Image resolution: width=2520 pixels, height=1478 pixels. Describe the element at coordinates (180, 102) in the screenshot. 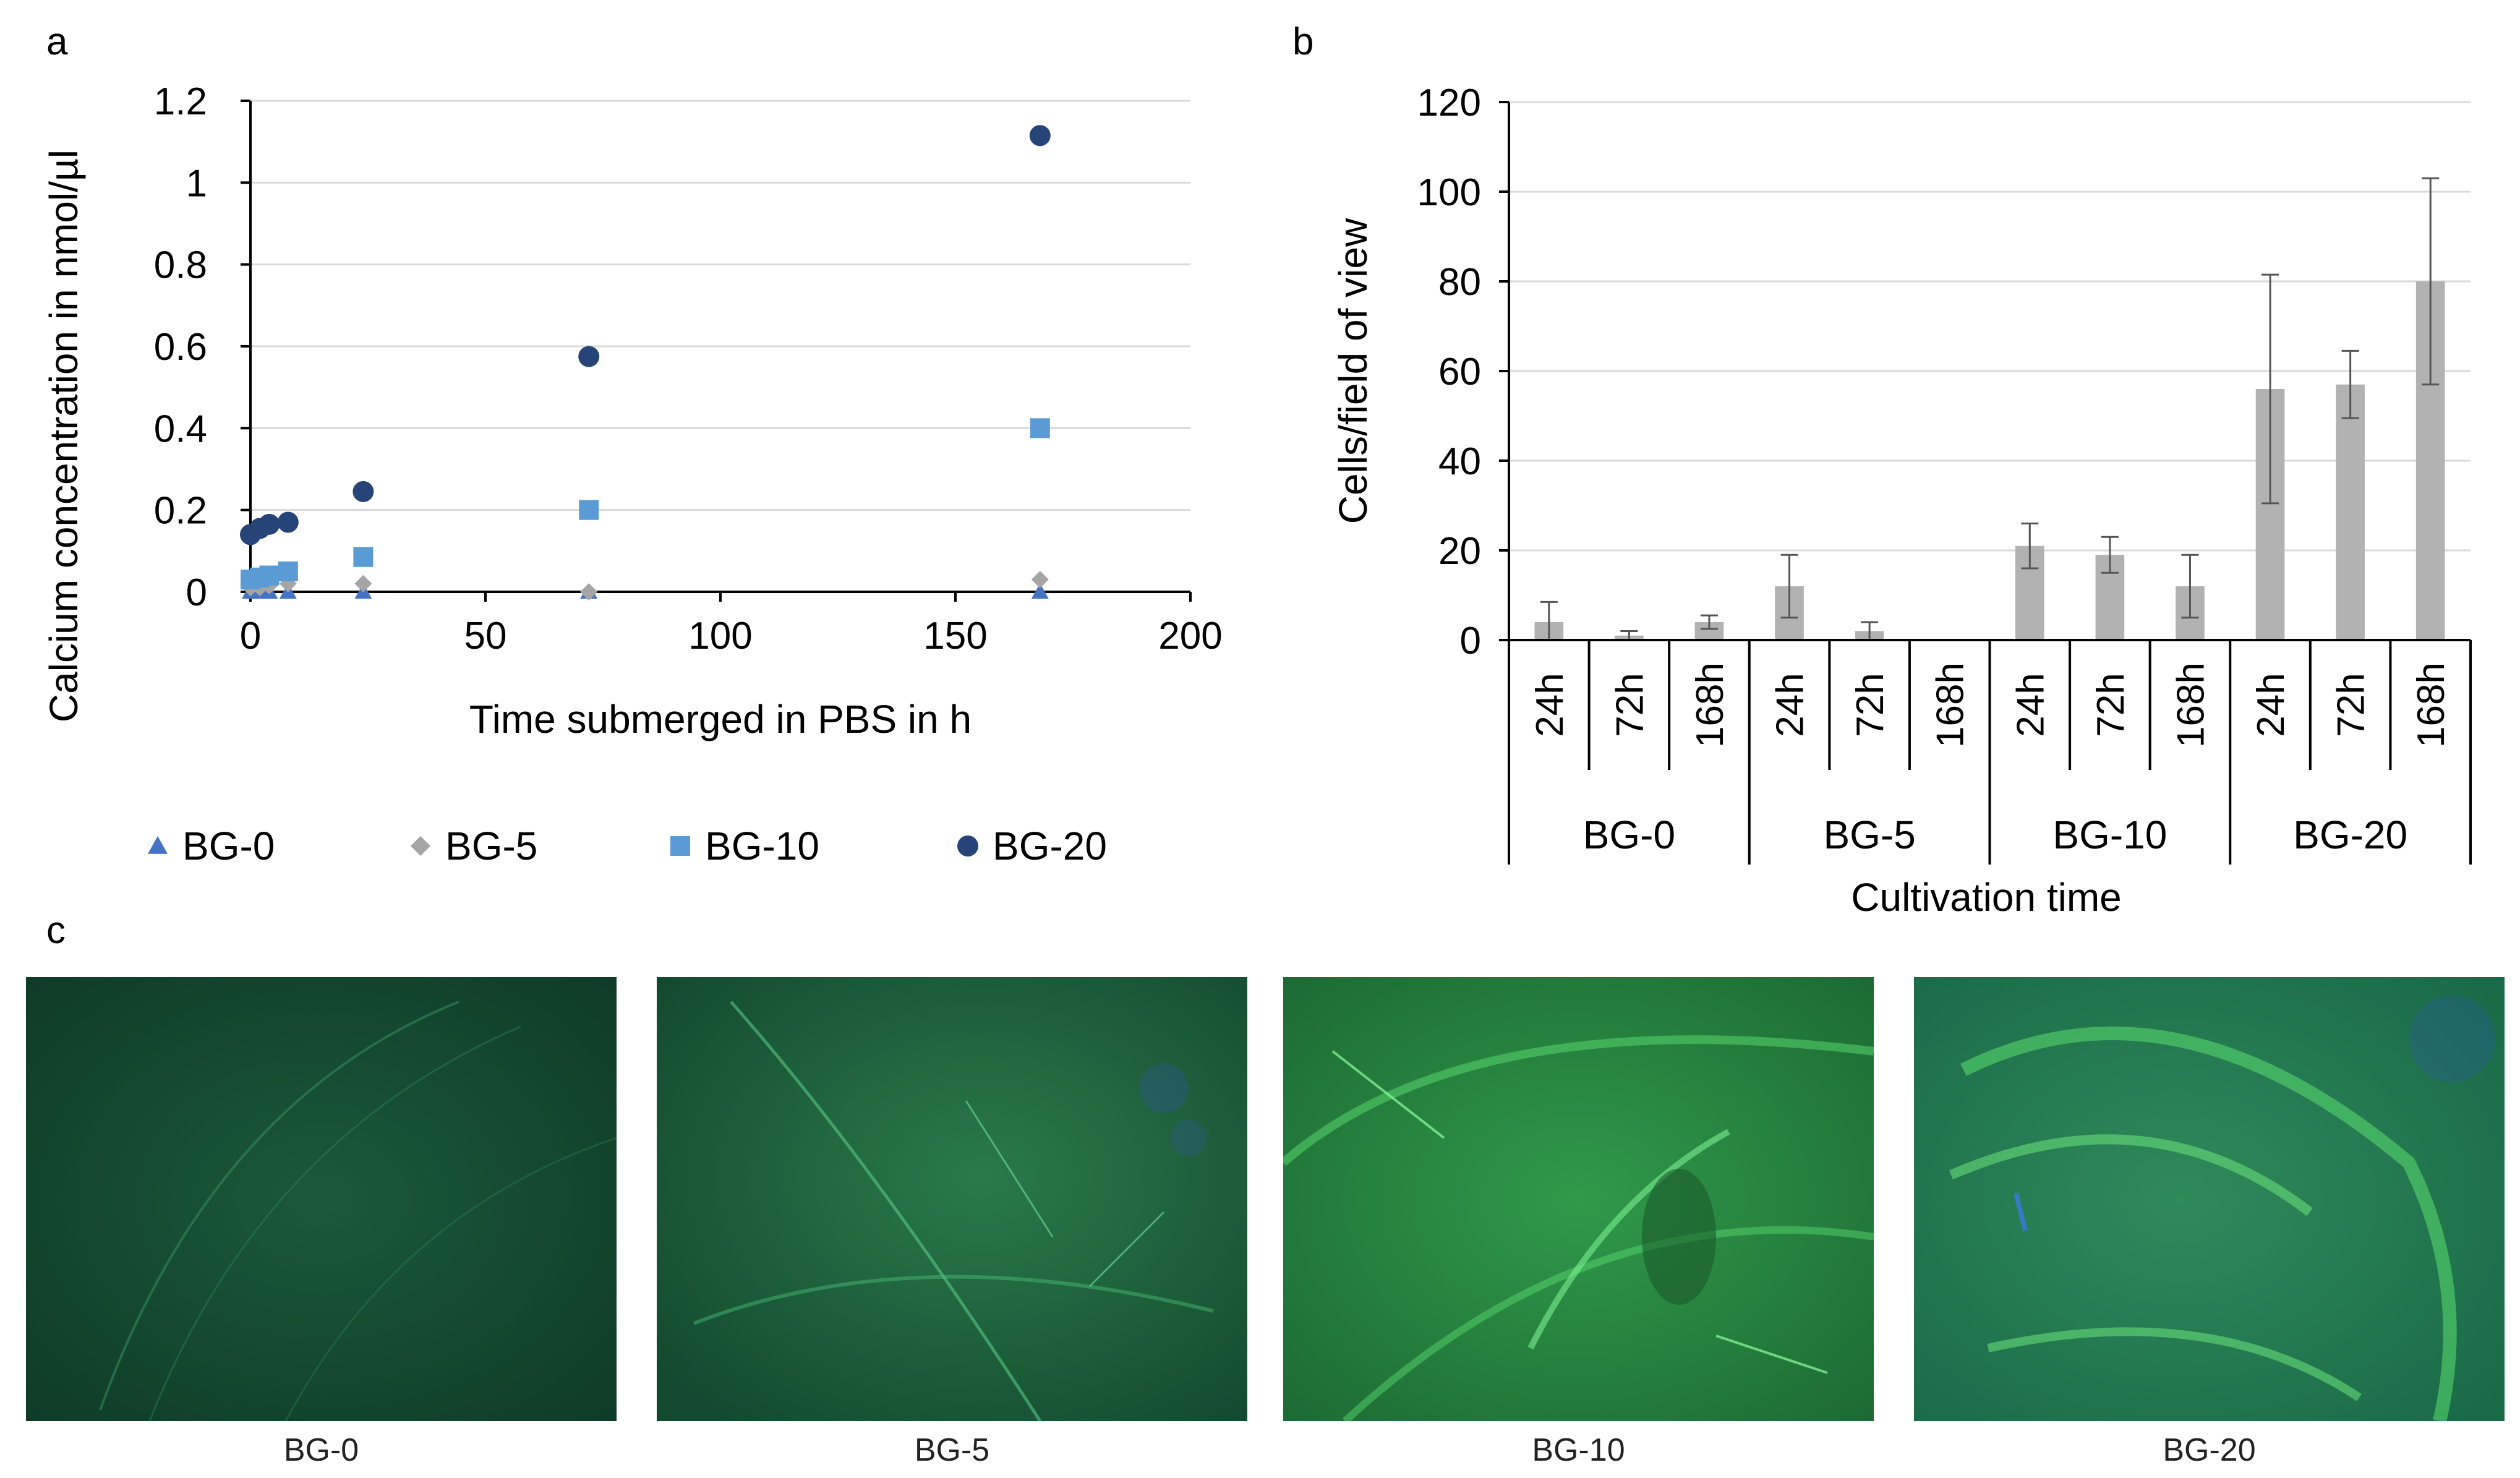

I see `scatter-y-tick-label: 1.2` at that location.